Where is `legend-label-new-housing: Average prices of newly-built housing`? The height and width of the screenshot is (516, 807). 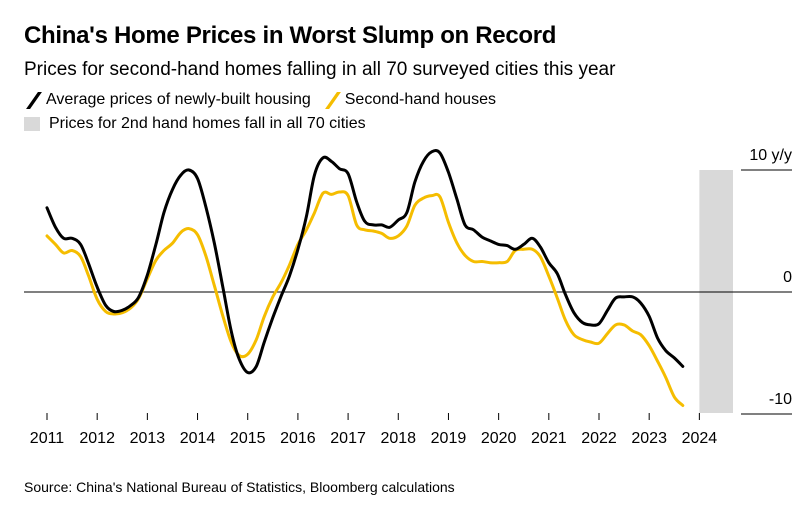 legend-label-new-housing: Average prices of newly-built housing is located at coordinates (178, 99).